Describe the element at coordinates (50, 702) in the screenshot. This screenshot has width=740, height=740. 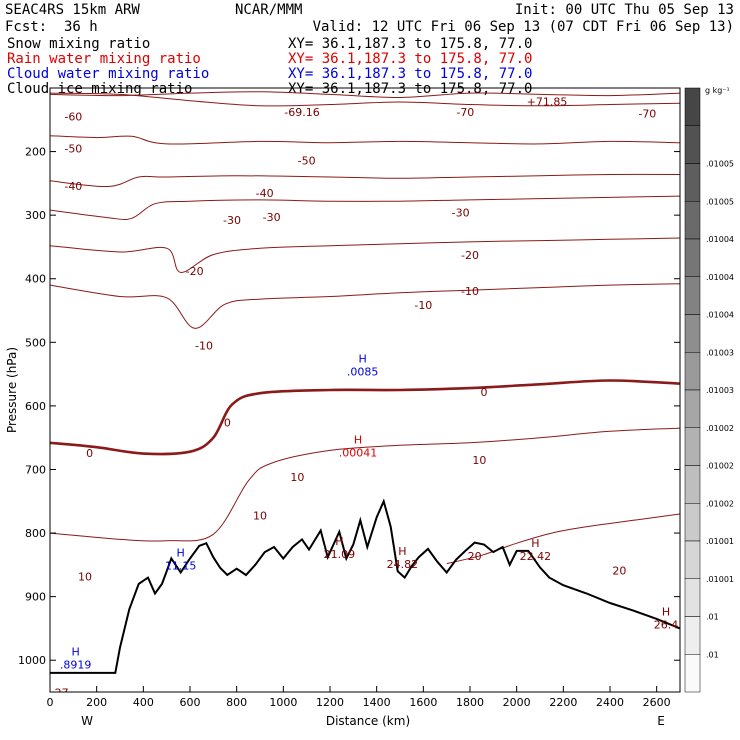
I see `x-tick-label: 0` at that location.